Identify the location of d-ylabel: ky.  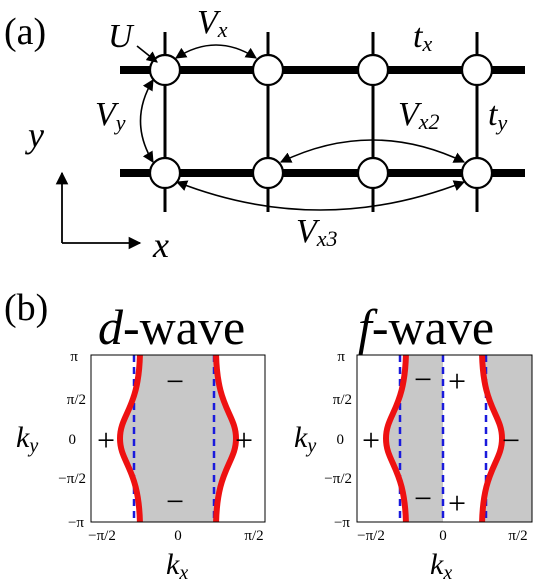
(27, 439).